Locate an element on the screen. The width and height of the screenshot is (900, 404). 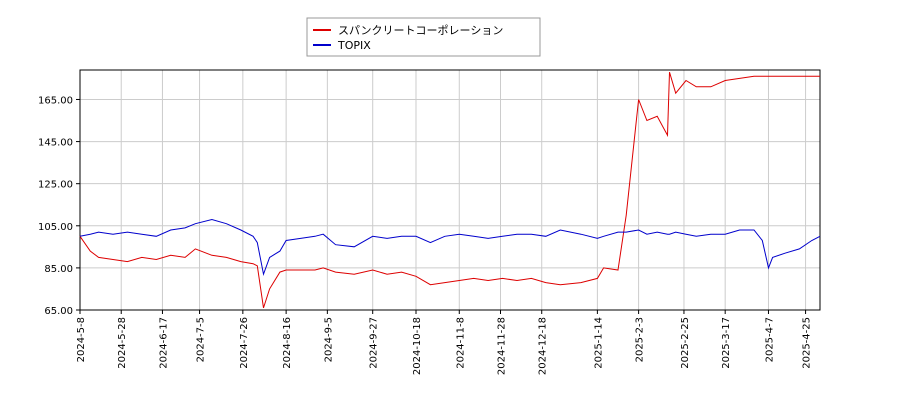
x-tick-label: 2024-10-18 is located at coordinates (417, 346).